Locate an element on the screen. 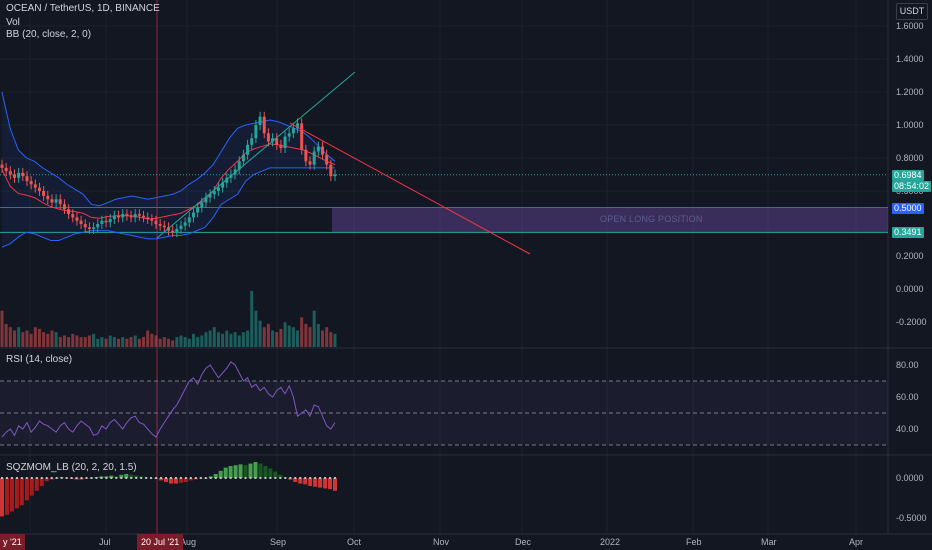 The image size is (932, 550). vol-tick-2: -0.2000 is located at coordinates (911, 322).